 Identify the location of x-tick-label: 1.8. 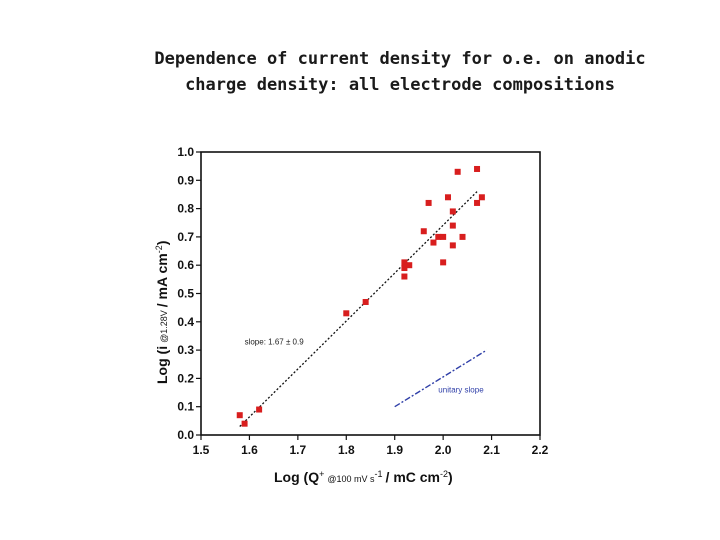
(346, 450).